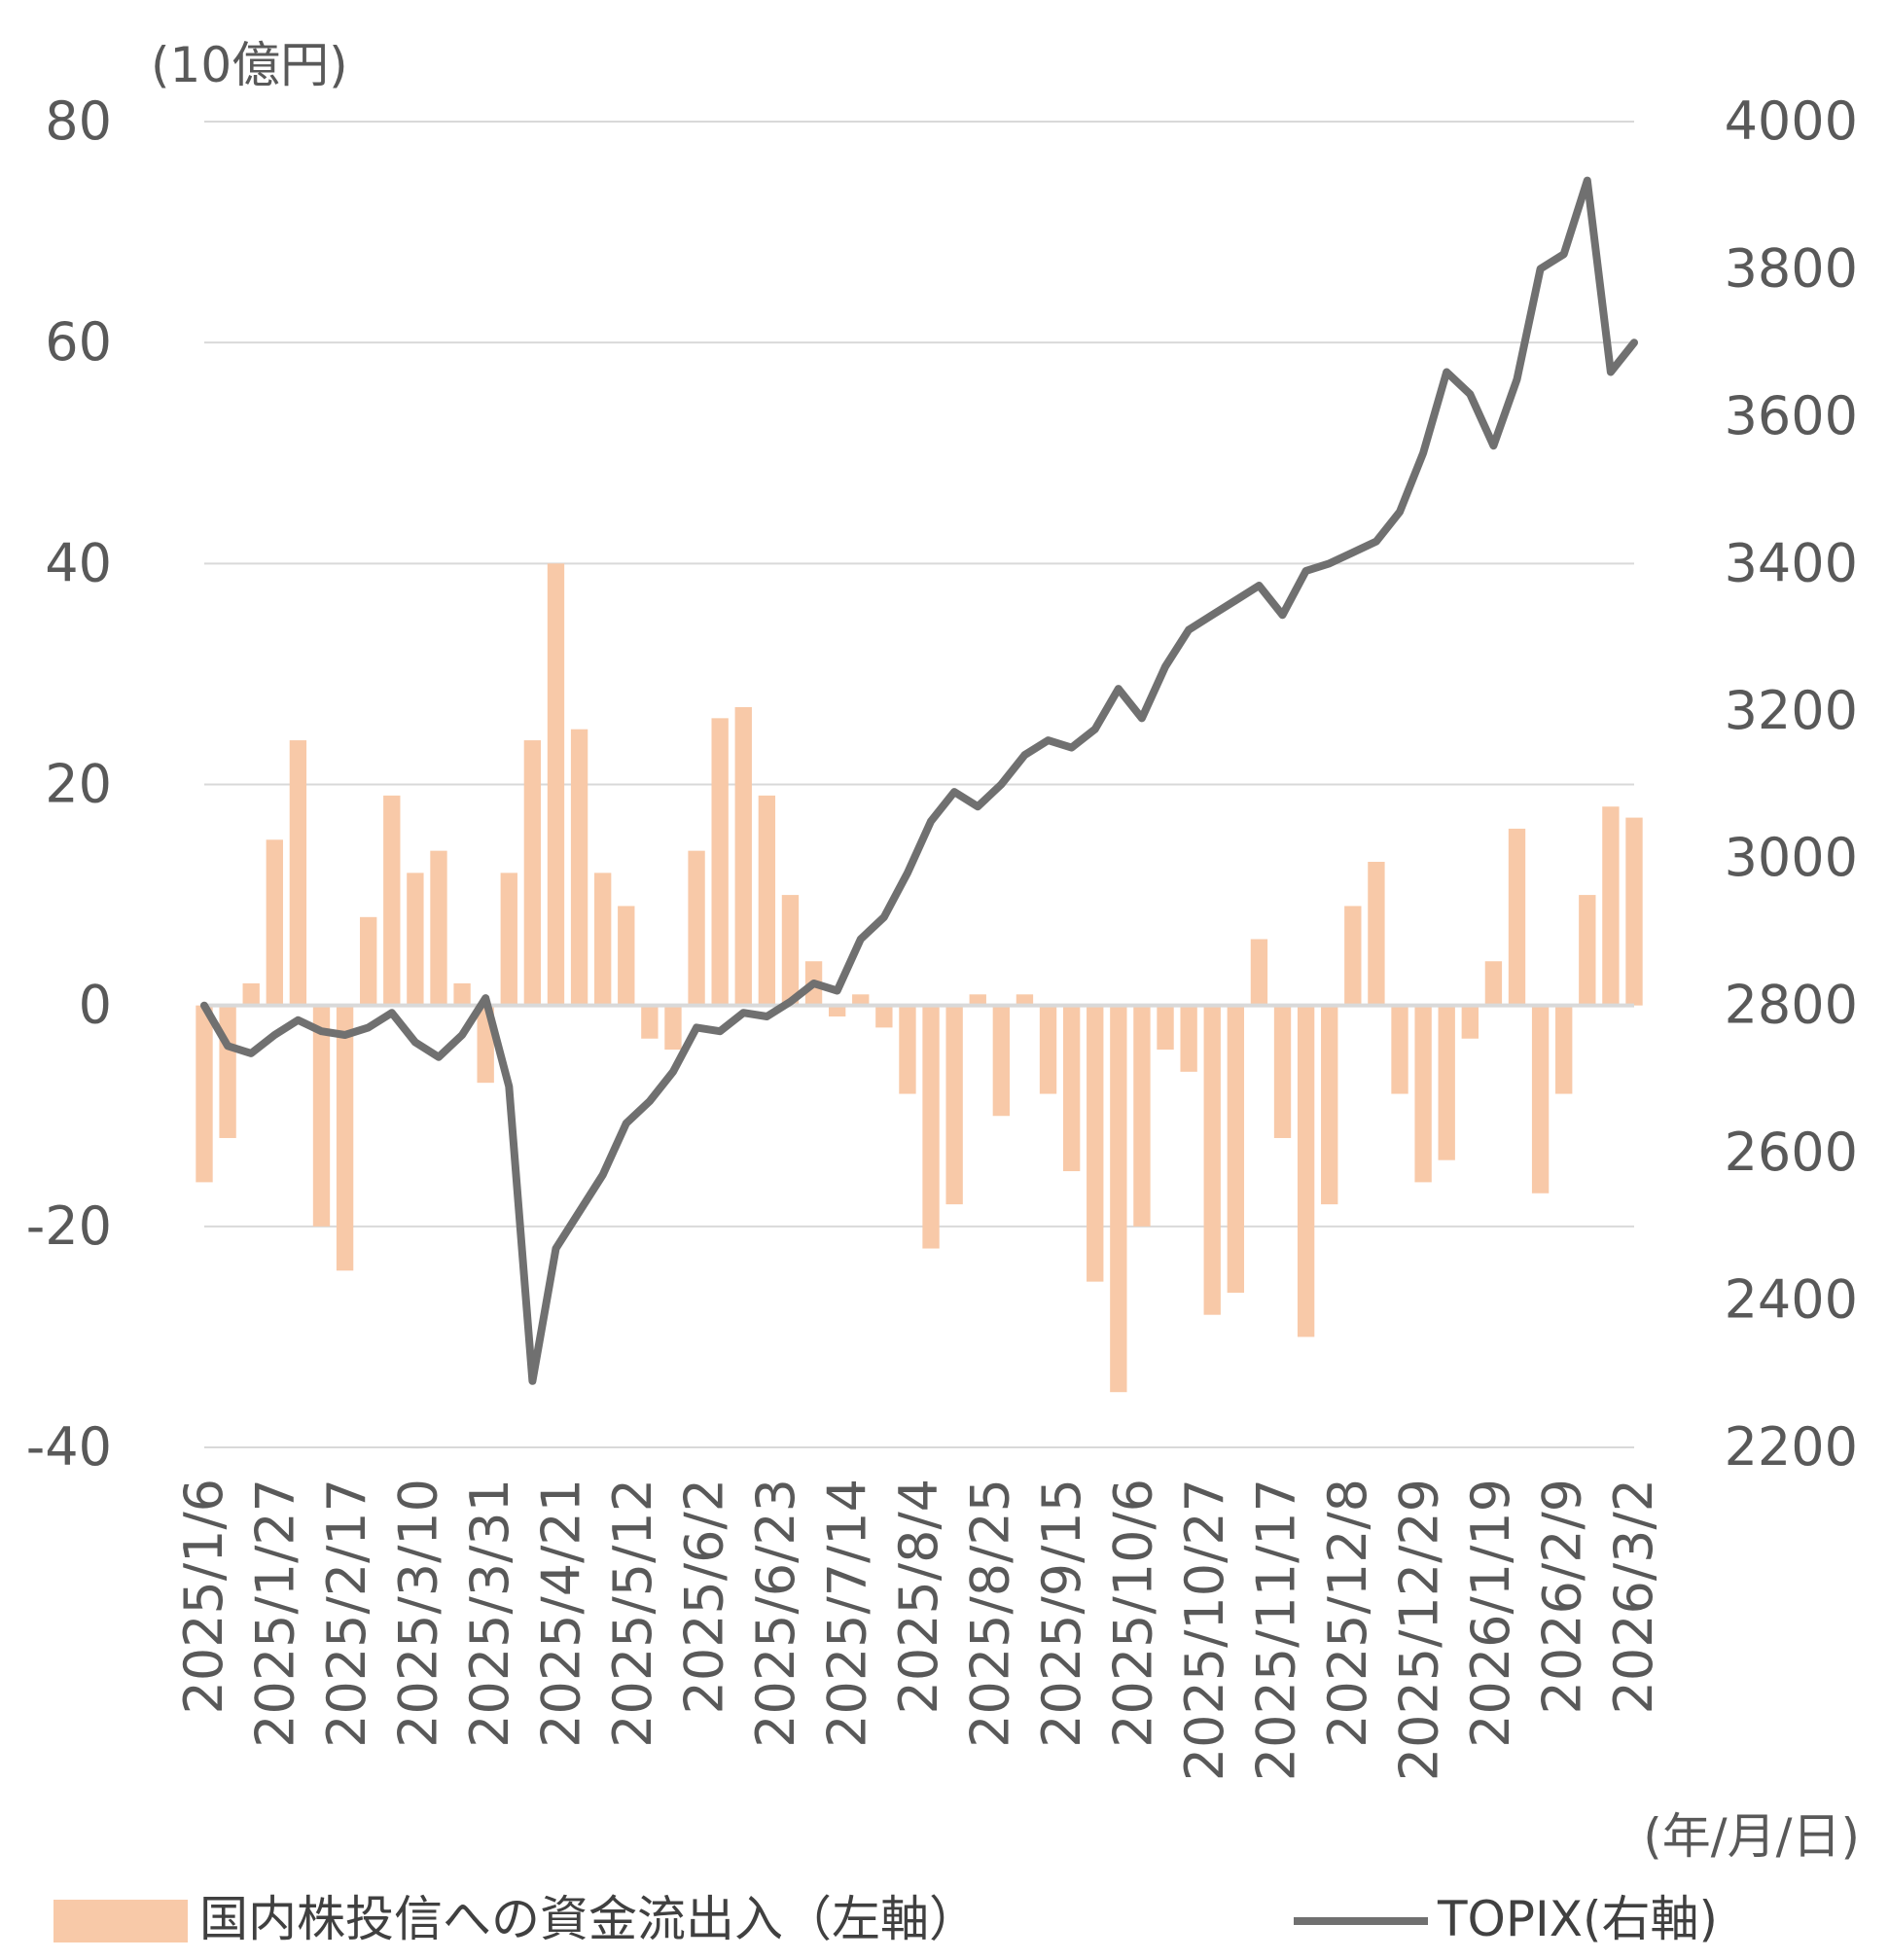  I want to click on x-tick-label: 2025/3/31, so click(490, 1613).